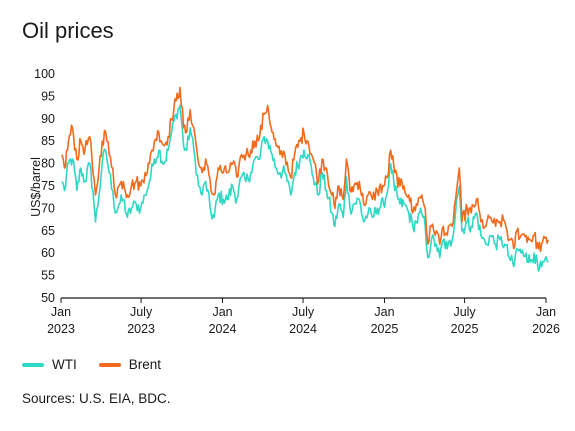 This screenshot has height=431, width=575. What do you see at coordinates (145, 364) in the screenshot?
I see `legend-label-brent: Brent` at bounding box center [145, 364].